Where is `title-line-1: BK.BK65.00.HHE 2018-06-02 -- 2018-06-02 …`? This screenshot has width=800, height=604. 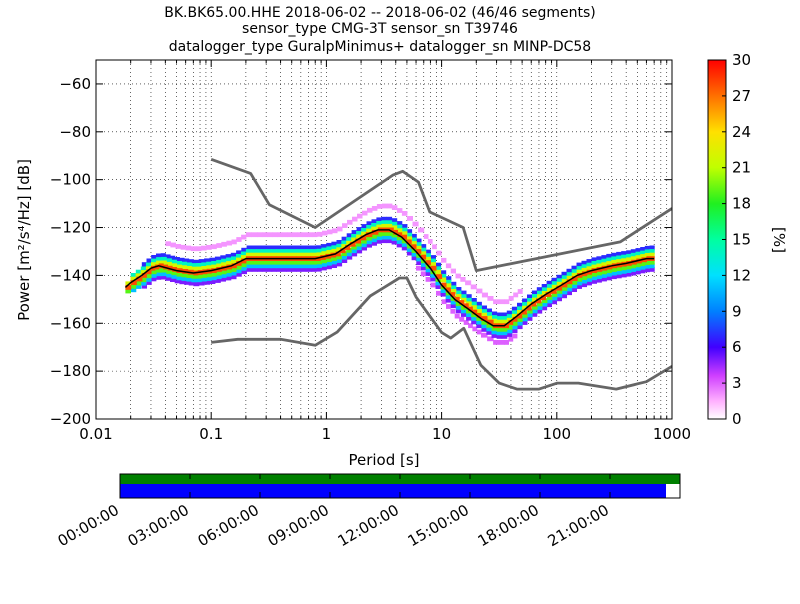
title-line-1: BK.BK65.00.HHE 2018-06-02 -- 2018-06-02 … is located at coordinates (380, 13).